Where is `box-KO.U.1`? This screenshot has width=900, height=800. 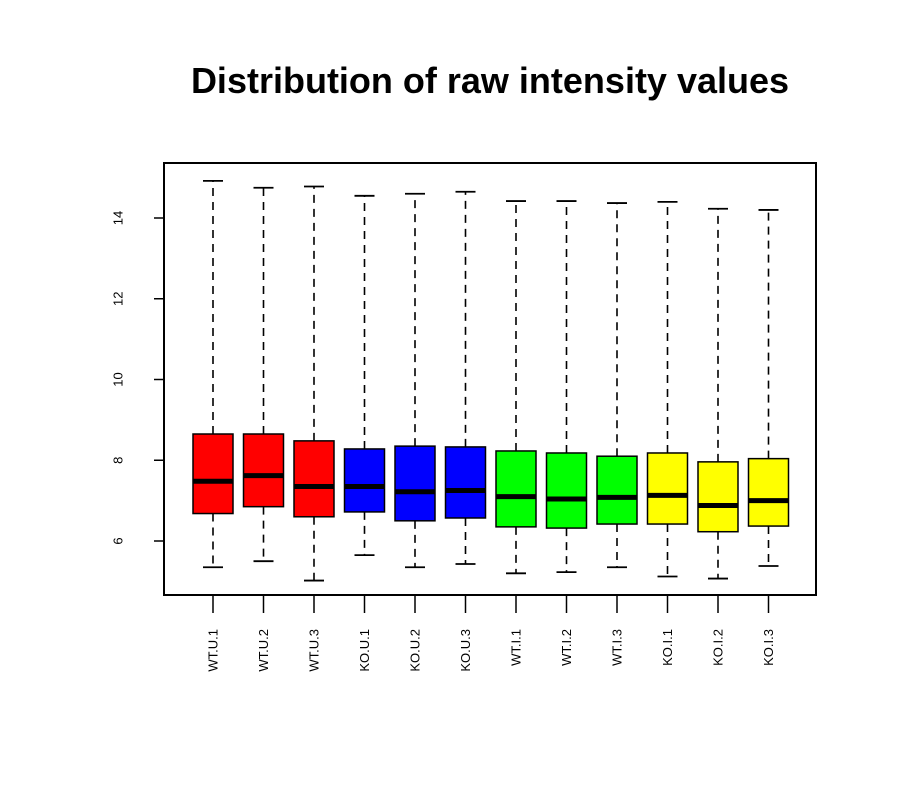
box-KO.U.1 is located at coordinates (364, 375).